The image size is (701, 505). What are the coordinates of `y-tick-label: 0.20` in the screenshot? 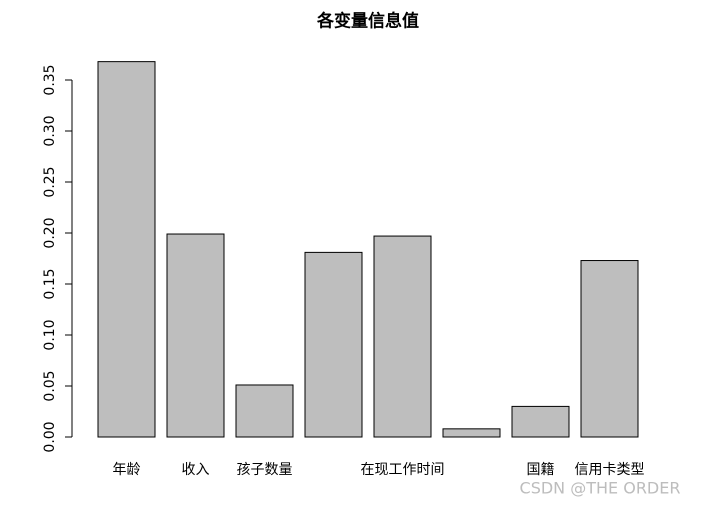 It's located at (50, 232).